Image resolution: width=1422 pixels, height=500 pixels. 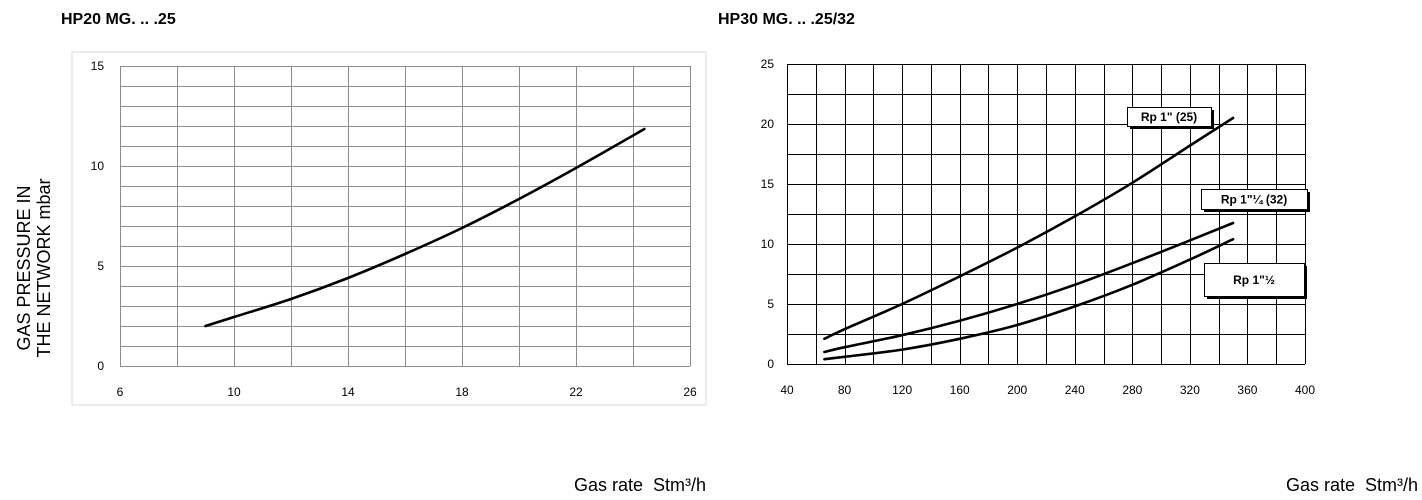 I want to click on series-label: Rp 1"½, so click(x=1255, y=281).